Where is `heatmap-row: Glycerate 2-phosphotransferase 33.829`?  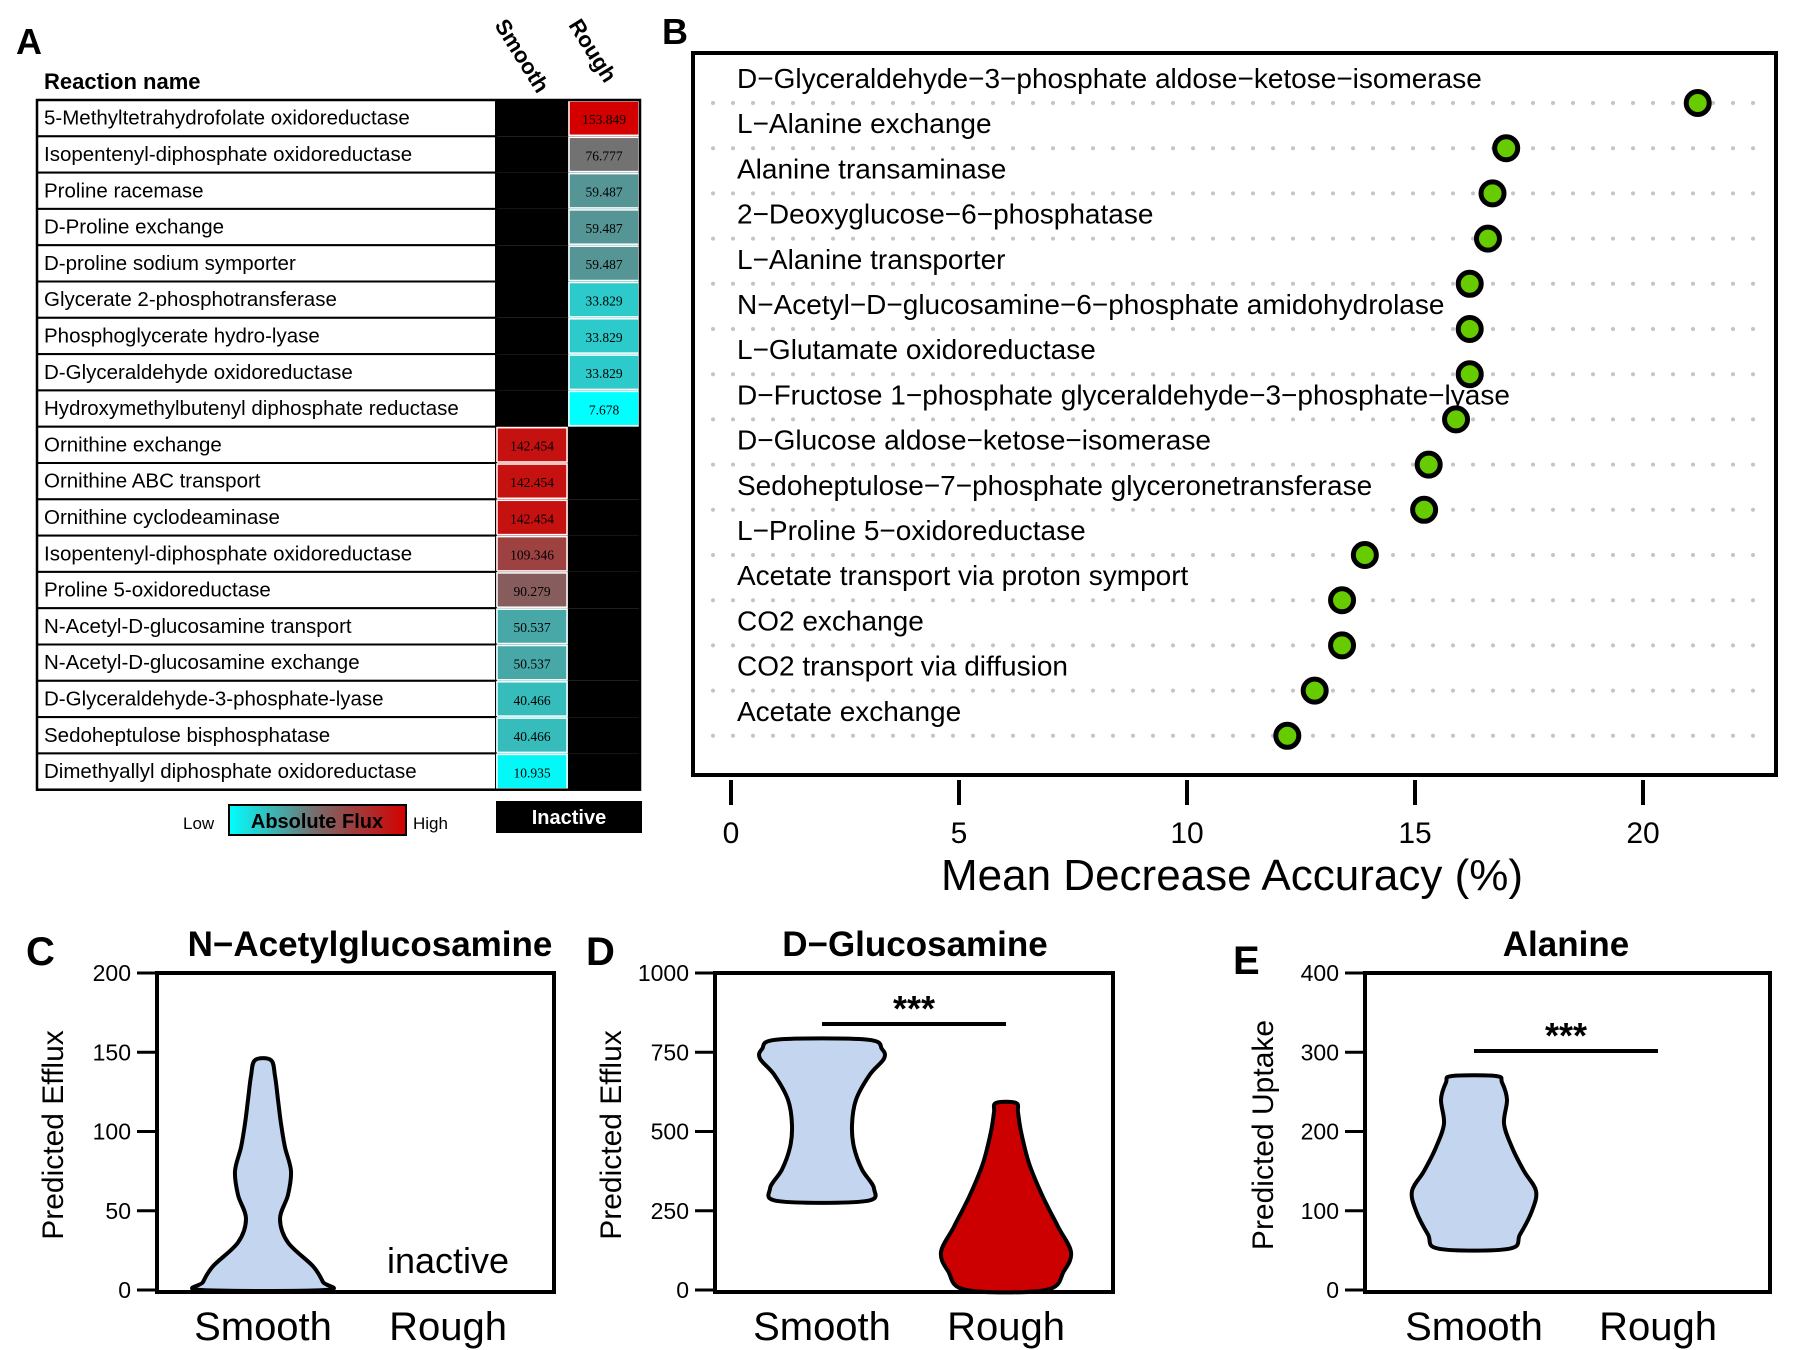 heatmap-row: Glycerate 2-phosphotransferase 33.829 is located at coordinates (338, 299).